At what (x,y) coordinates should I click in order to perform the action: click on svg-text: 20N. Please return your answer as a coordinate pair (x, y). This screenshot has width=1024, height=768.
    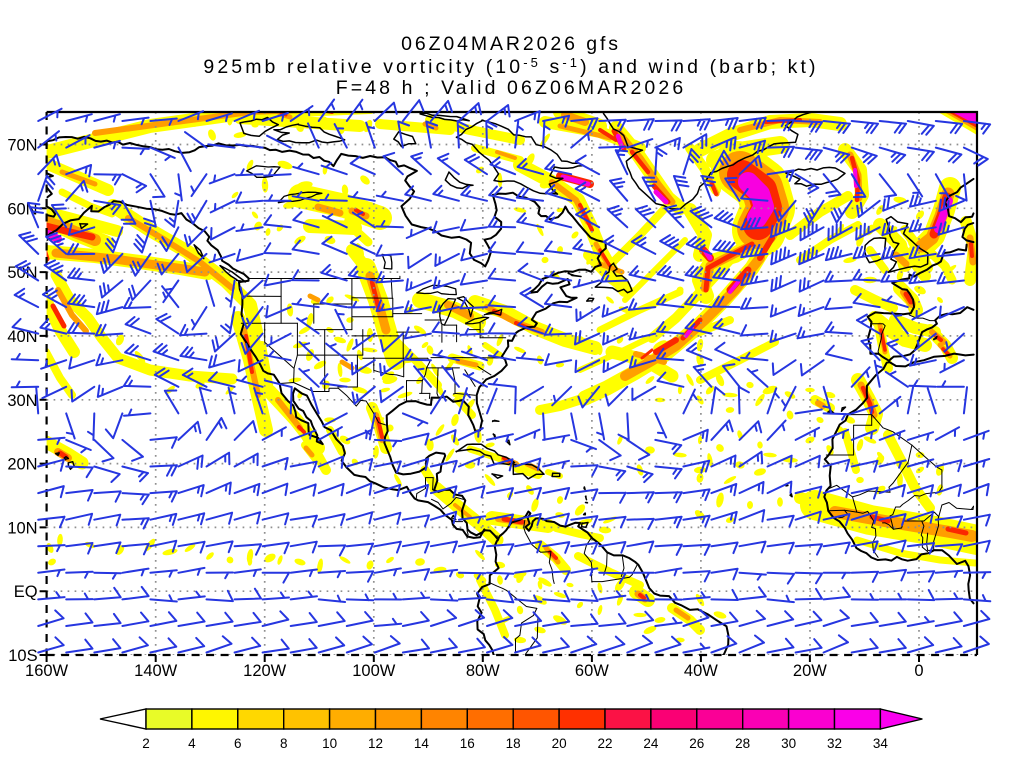
    Looking at the image, I should click on (22, 465).